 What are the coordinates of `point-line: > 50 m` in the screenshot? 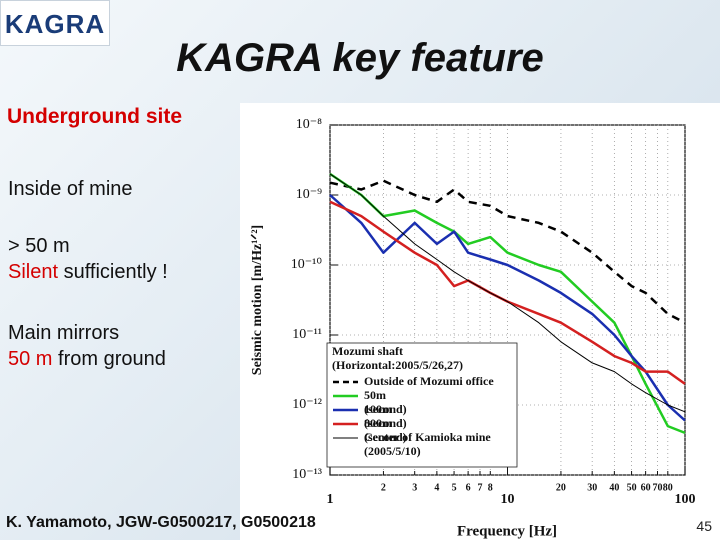 It's located at (88, 246).